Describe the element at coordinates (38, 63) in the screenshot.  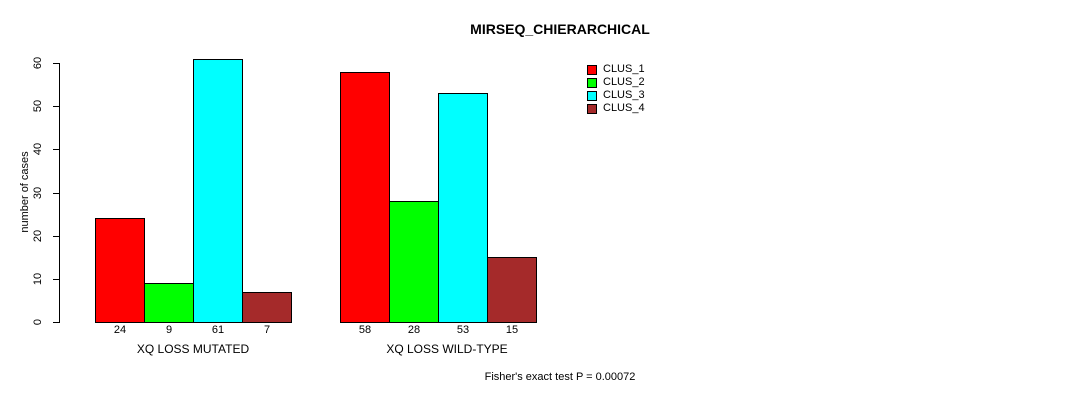
I see `y-tick-label: 60` at that location.